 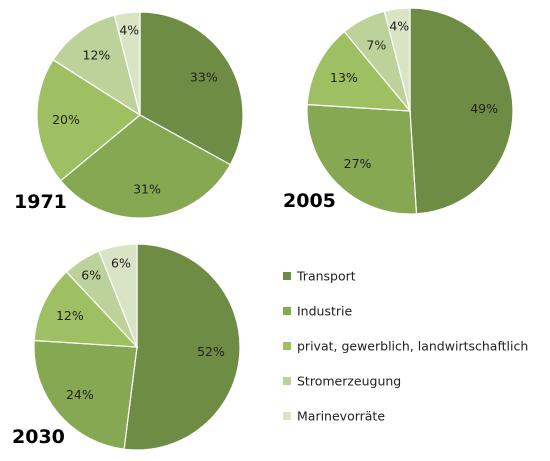 What do you see at coordinates (66, 119) in the screenshot?
I see `slice-label-1971-3: 20%` at bounding box center [66, 119].